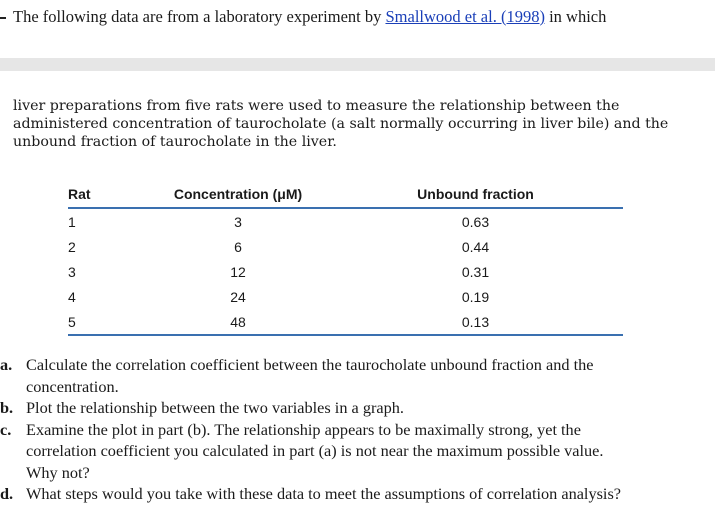 The image size is (715, 526). I want to click on cell-unbound-fraction: 0.13, so click(475, 321).